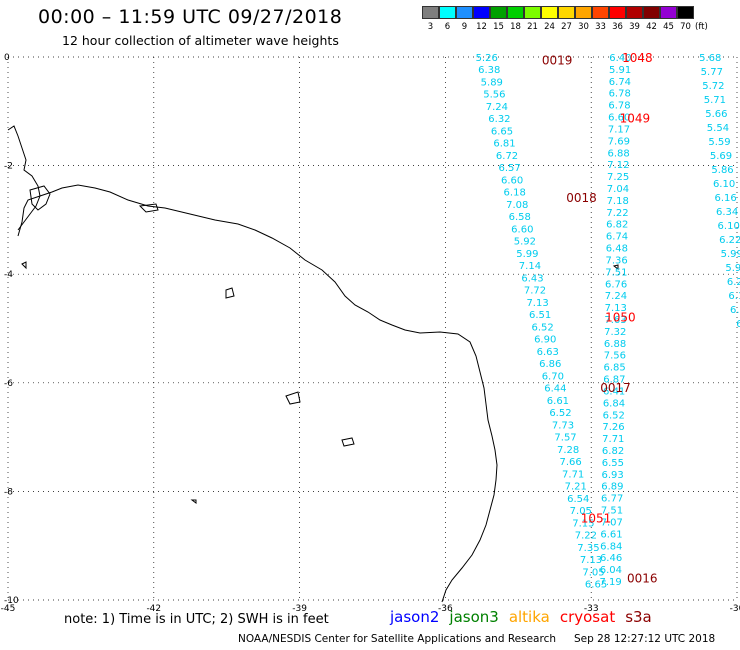  I want to click on lon-tick-label: -45, so click(8, 609).